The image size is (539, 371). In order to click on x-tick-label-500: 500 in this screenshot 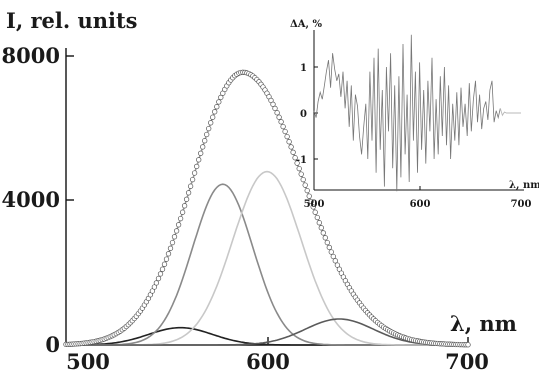, I will do `click(88, 360)`.